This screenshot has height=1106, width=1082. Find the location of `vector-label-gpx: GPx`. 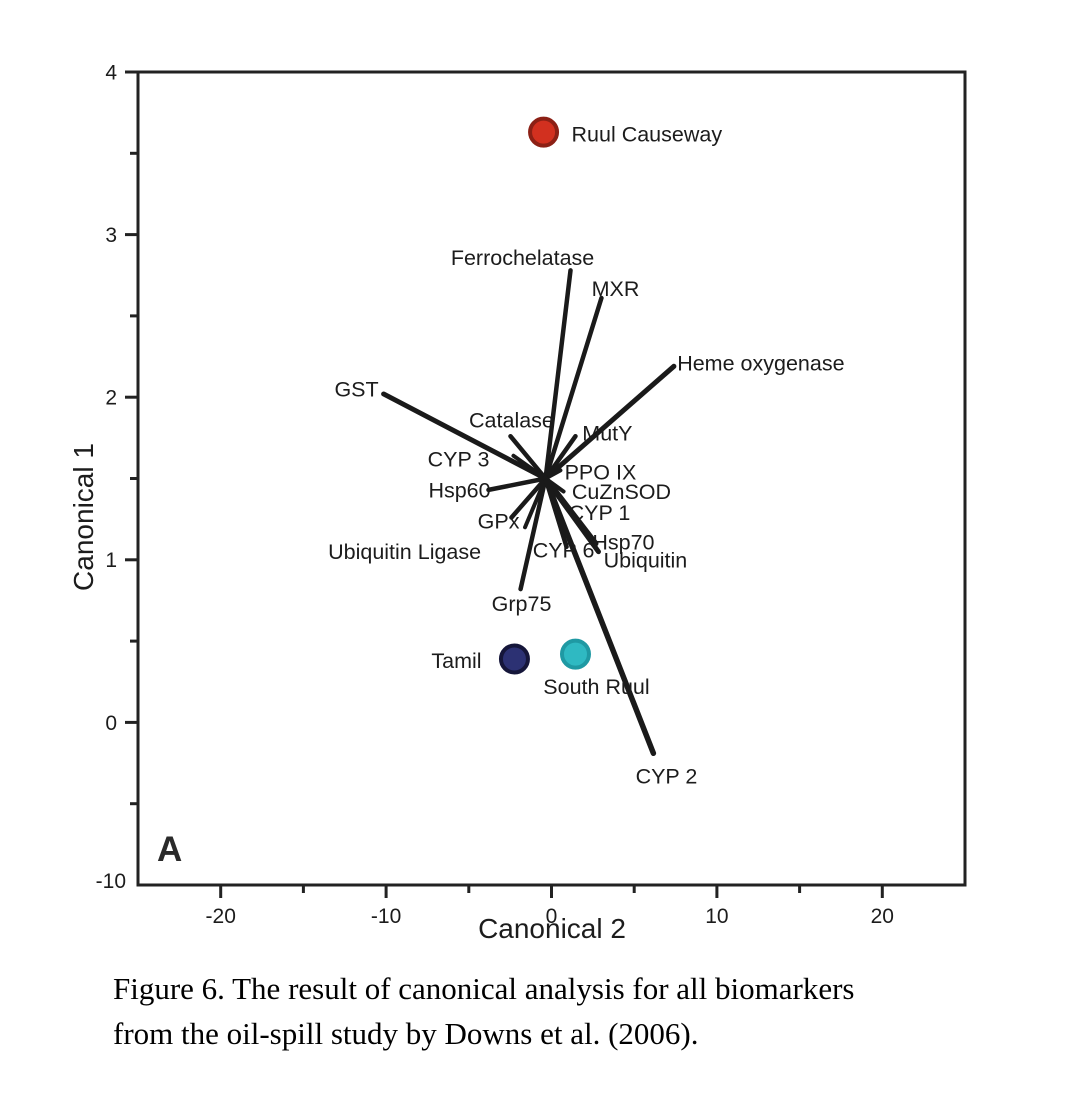

vector-label-gpx: GPx is located at coordinates (499, 521).